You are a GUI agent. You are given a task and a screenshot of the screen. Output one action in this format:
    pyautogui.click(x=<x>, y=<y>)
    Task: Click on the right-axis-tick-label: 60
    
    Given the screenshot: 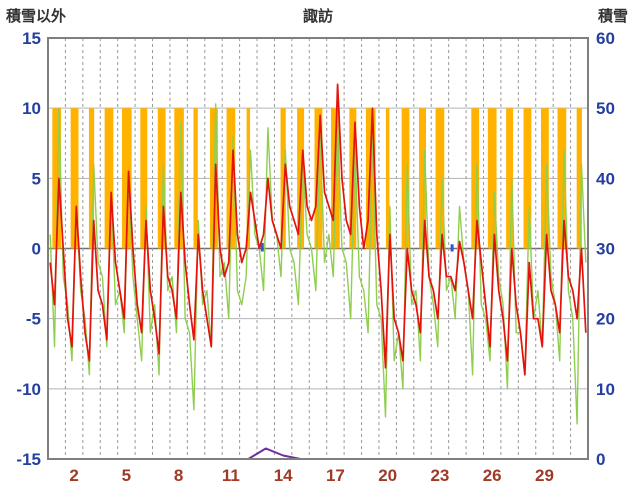 What is the action you would take?
    pyautogui.click(x=605, y=38)
    